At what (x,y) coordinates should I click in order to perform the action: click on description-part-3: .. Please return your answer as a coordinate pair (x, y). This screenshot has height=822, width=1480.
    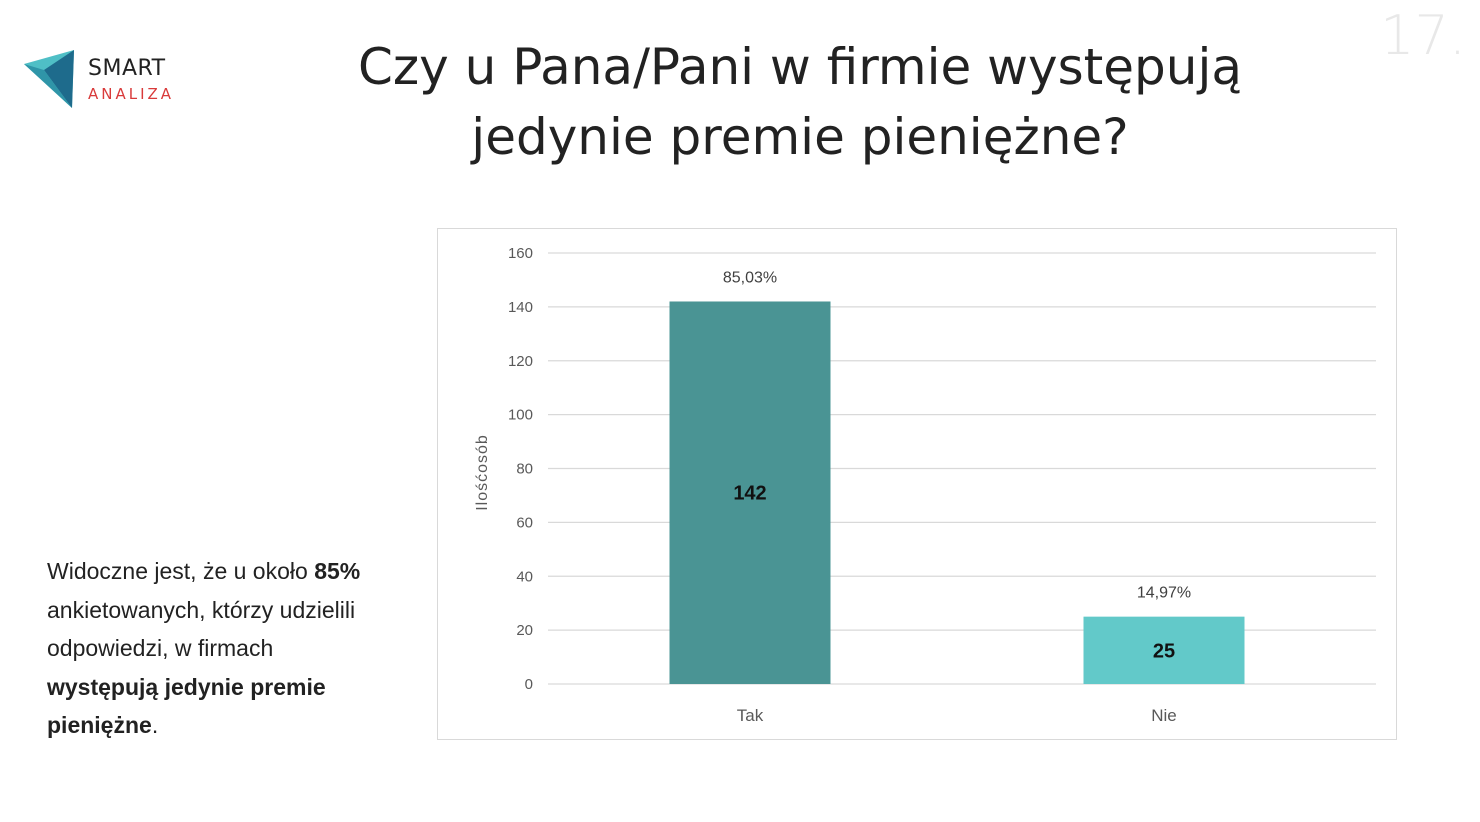
    Looking at the image, I should click on (155, 725).